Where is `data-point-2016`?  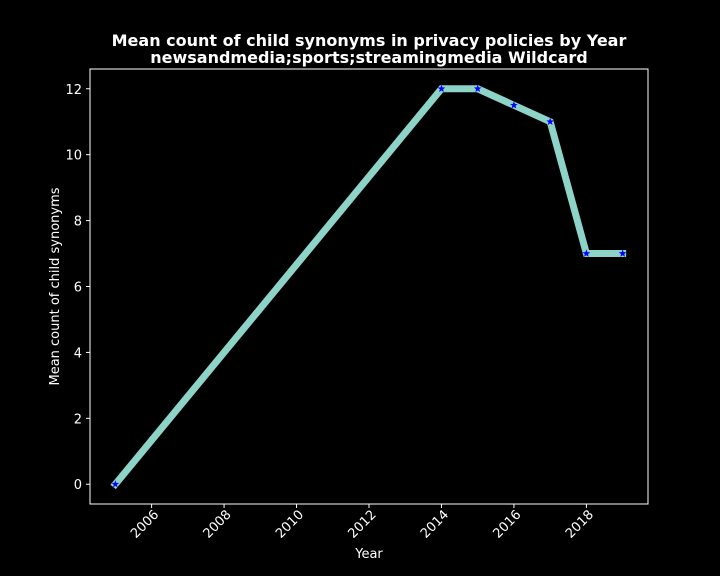
data-point-2016 is located at coordinates (514, 105).